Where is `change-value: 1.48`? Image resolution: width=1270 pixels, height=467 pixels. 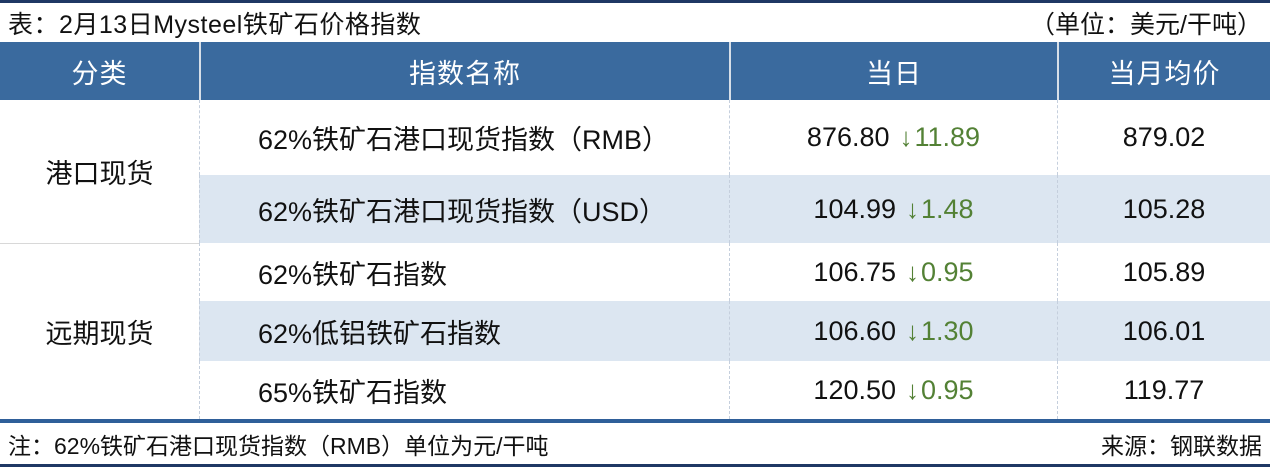 change-value: 1.48 is located at coordinates (947, 208).